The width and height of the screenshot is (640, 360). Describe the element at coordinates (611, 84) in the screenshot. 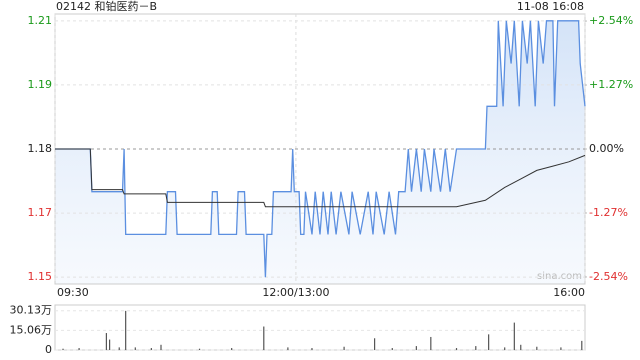

I see `y2-tick-label: +1.27%` at that location.